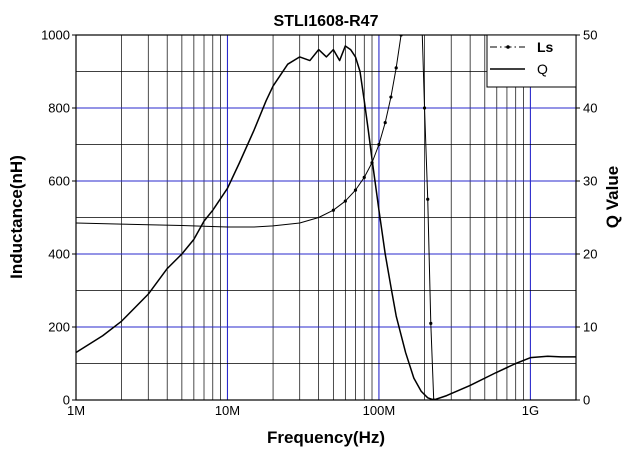  What do you see at coordinates (590, 327) in the screenshot?
I see `y2-tick-label: 10` at bounding box center [590, 327].